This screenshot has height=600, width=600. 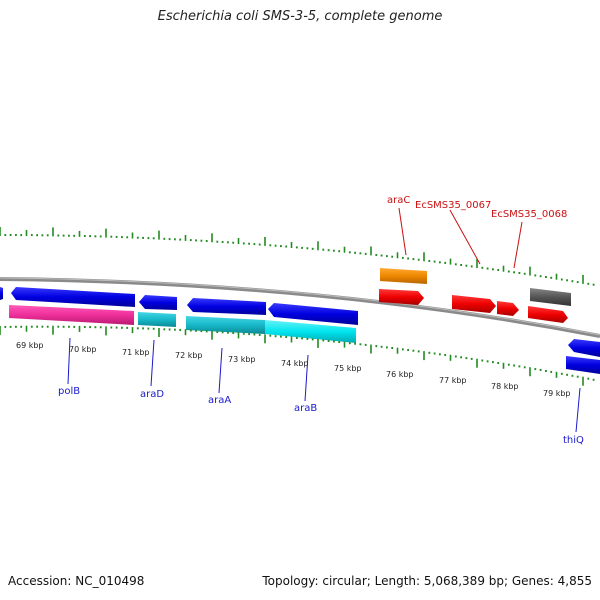 I want to click on gene-label-polB: polB, so click(x=69, y=391).